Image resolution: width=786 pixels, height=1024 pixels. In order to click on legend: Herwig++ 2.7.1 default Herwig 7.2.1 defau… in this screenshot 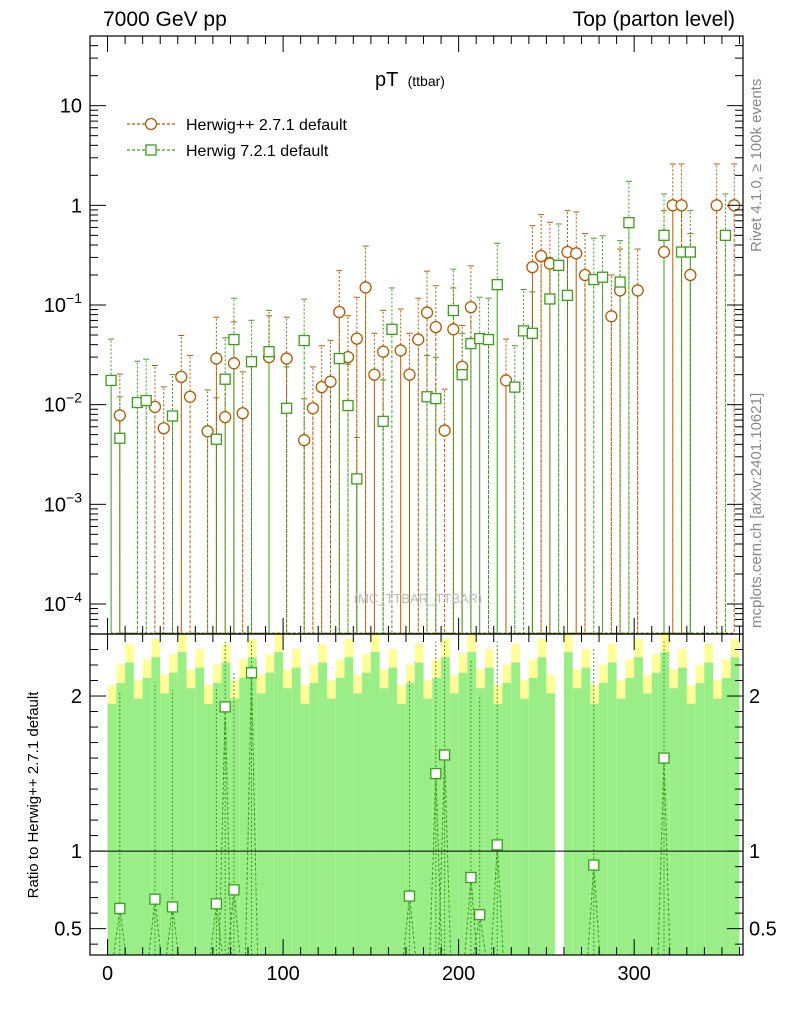, I will do `click(237, 138)`.